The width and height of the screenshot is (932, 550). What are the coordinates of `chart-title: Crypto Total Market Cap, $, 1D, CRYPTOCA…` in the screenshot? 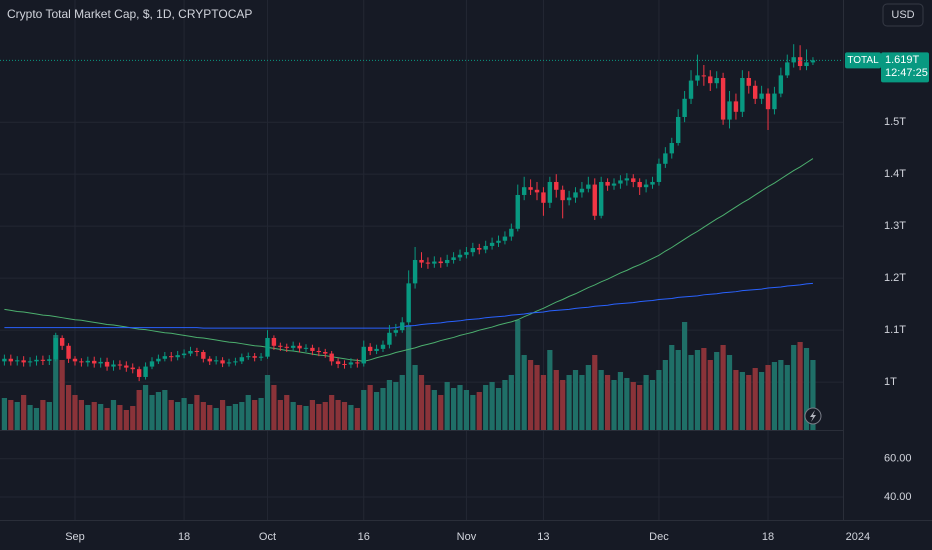 It's located at (129, 14).